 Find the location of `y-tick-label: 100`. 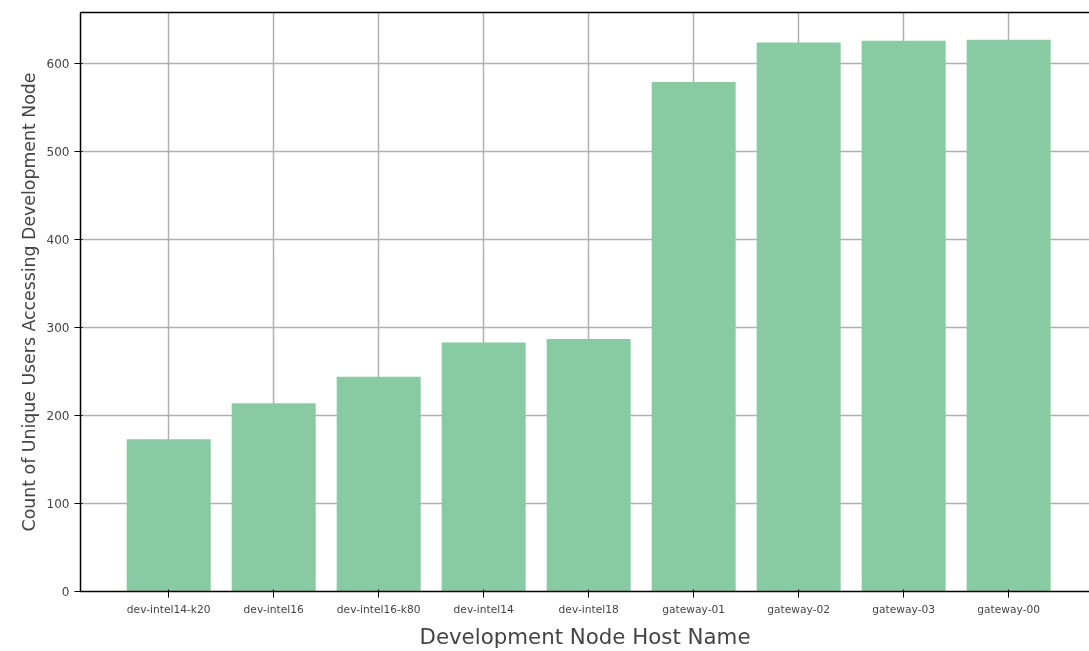

y-tick-label: 100 is located at coordinates (58, 504).